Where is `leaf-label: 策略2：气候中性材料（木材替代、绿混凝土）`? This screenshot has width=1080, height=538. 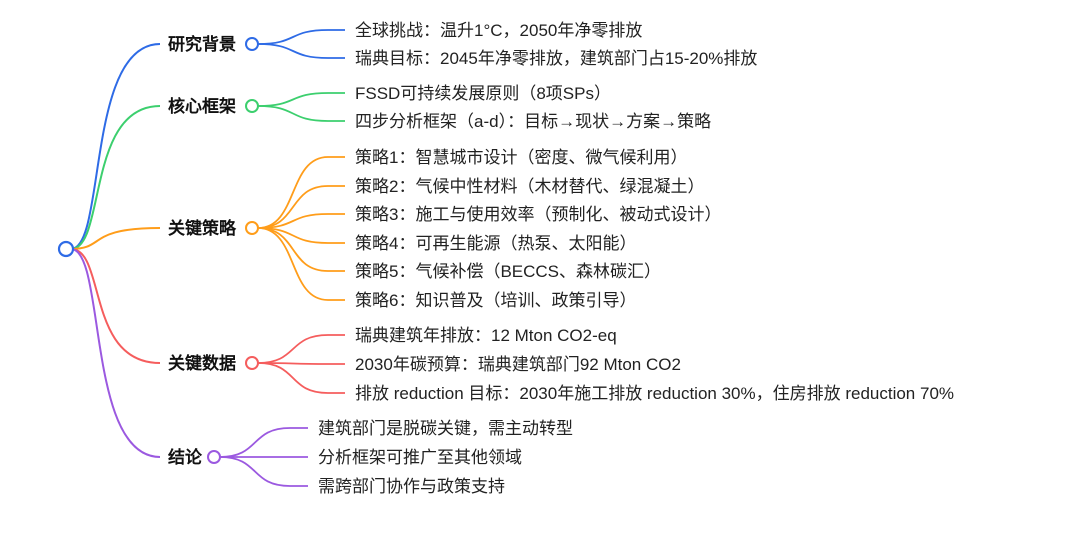 leaf-label: 策略2：气候中性材料（木材替代、绿混凝土） is located at coordinates (529, 186).